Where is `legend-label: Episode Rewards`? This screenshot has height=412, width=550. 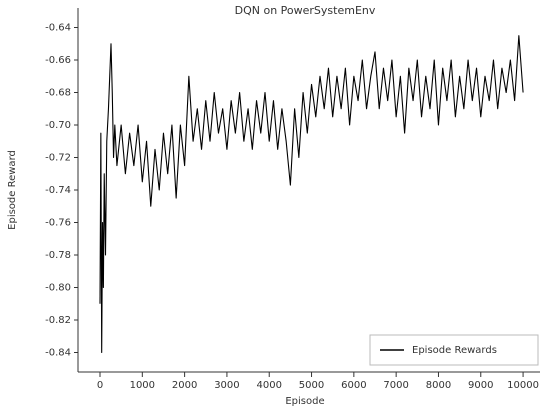 legend-label: Episode Rewards is located at coordinates (454, 350).